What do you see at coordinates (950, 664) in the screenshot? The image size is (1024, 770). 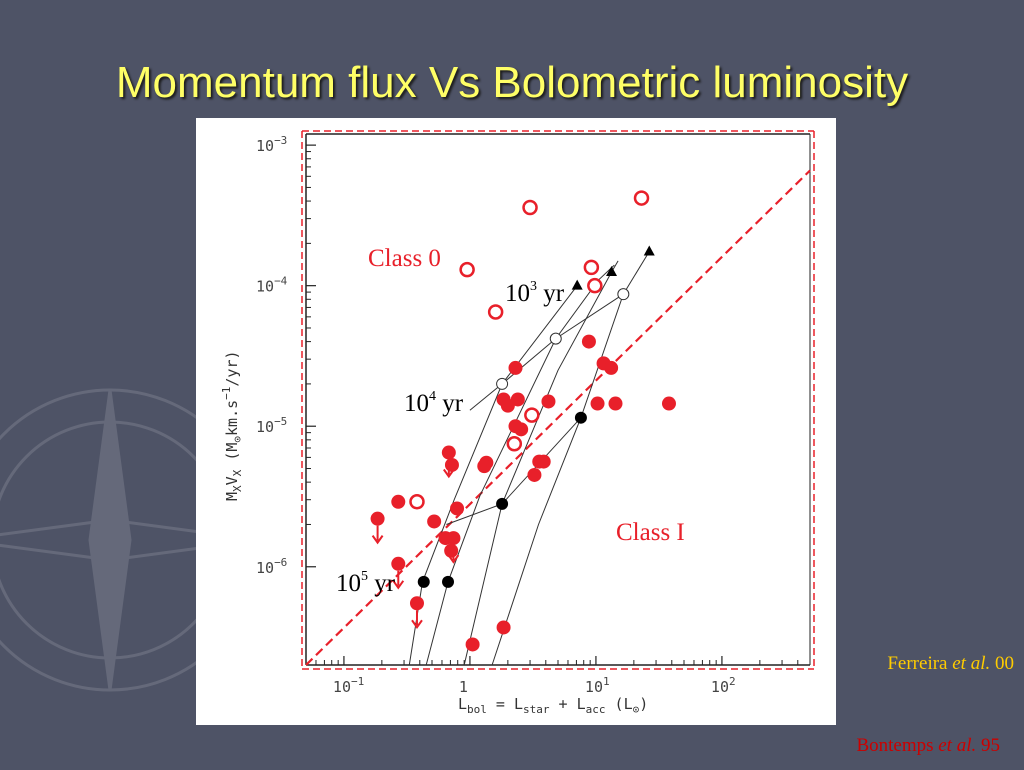 I see `citation-ferreira: Ferreira et al. 00` at bounding box center [950, 664].